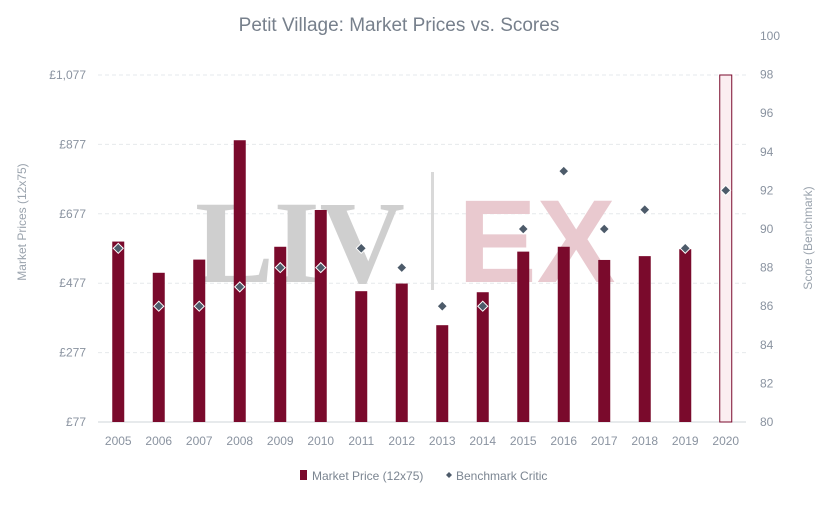 The image size is (828, 505). Describe the element at coordinates (767, 345) in the screenshot. I see `y2-tick-label: 84` at that location.